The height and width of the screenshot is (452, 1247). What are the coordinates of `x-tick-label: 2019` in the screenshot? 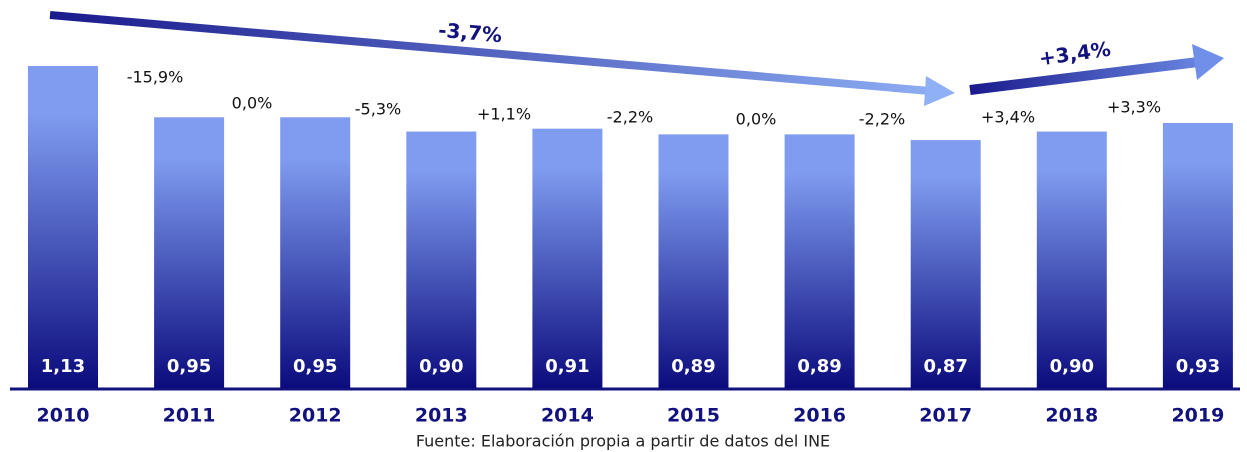 It's located at (1197, 416).